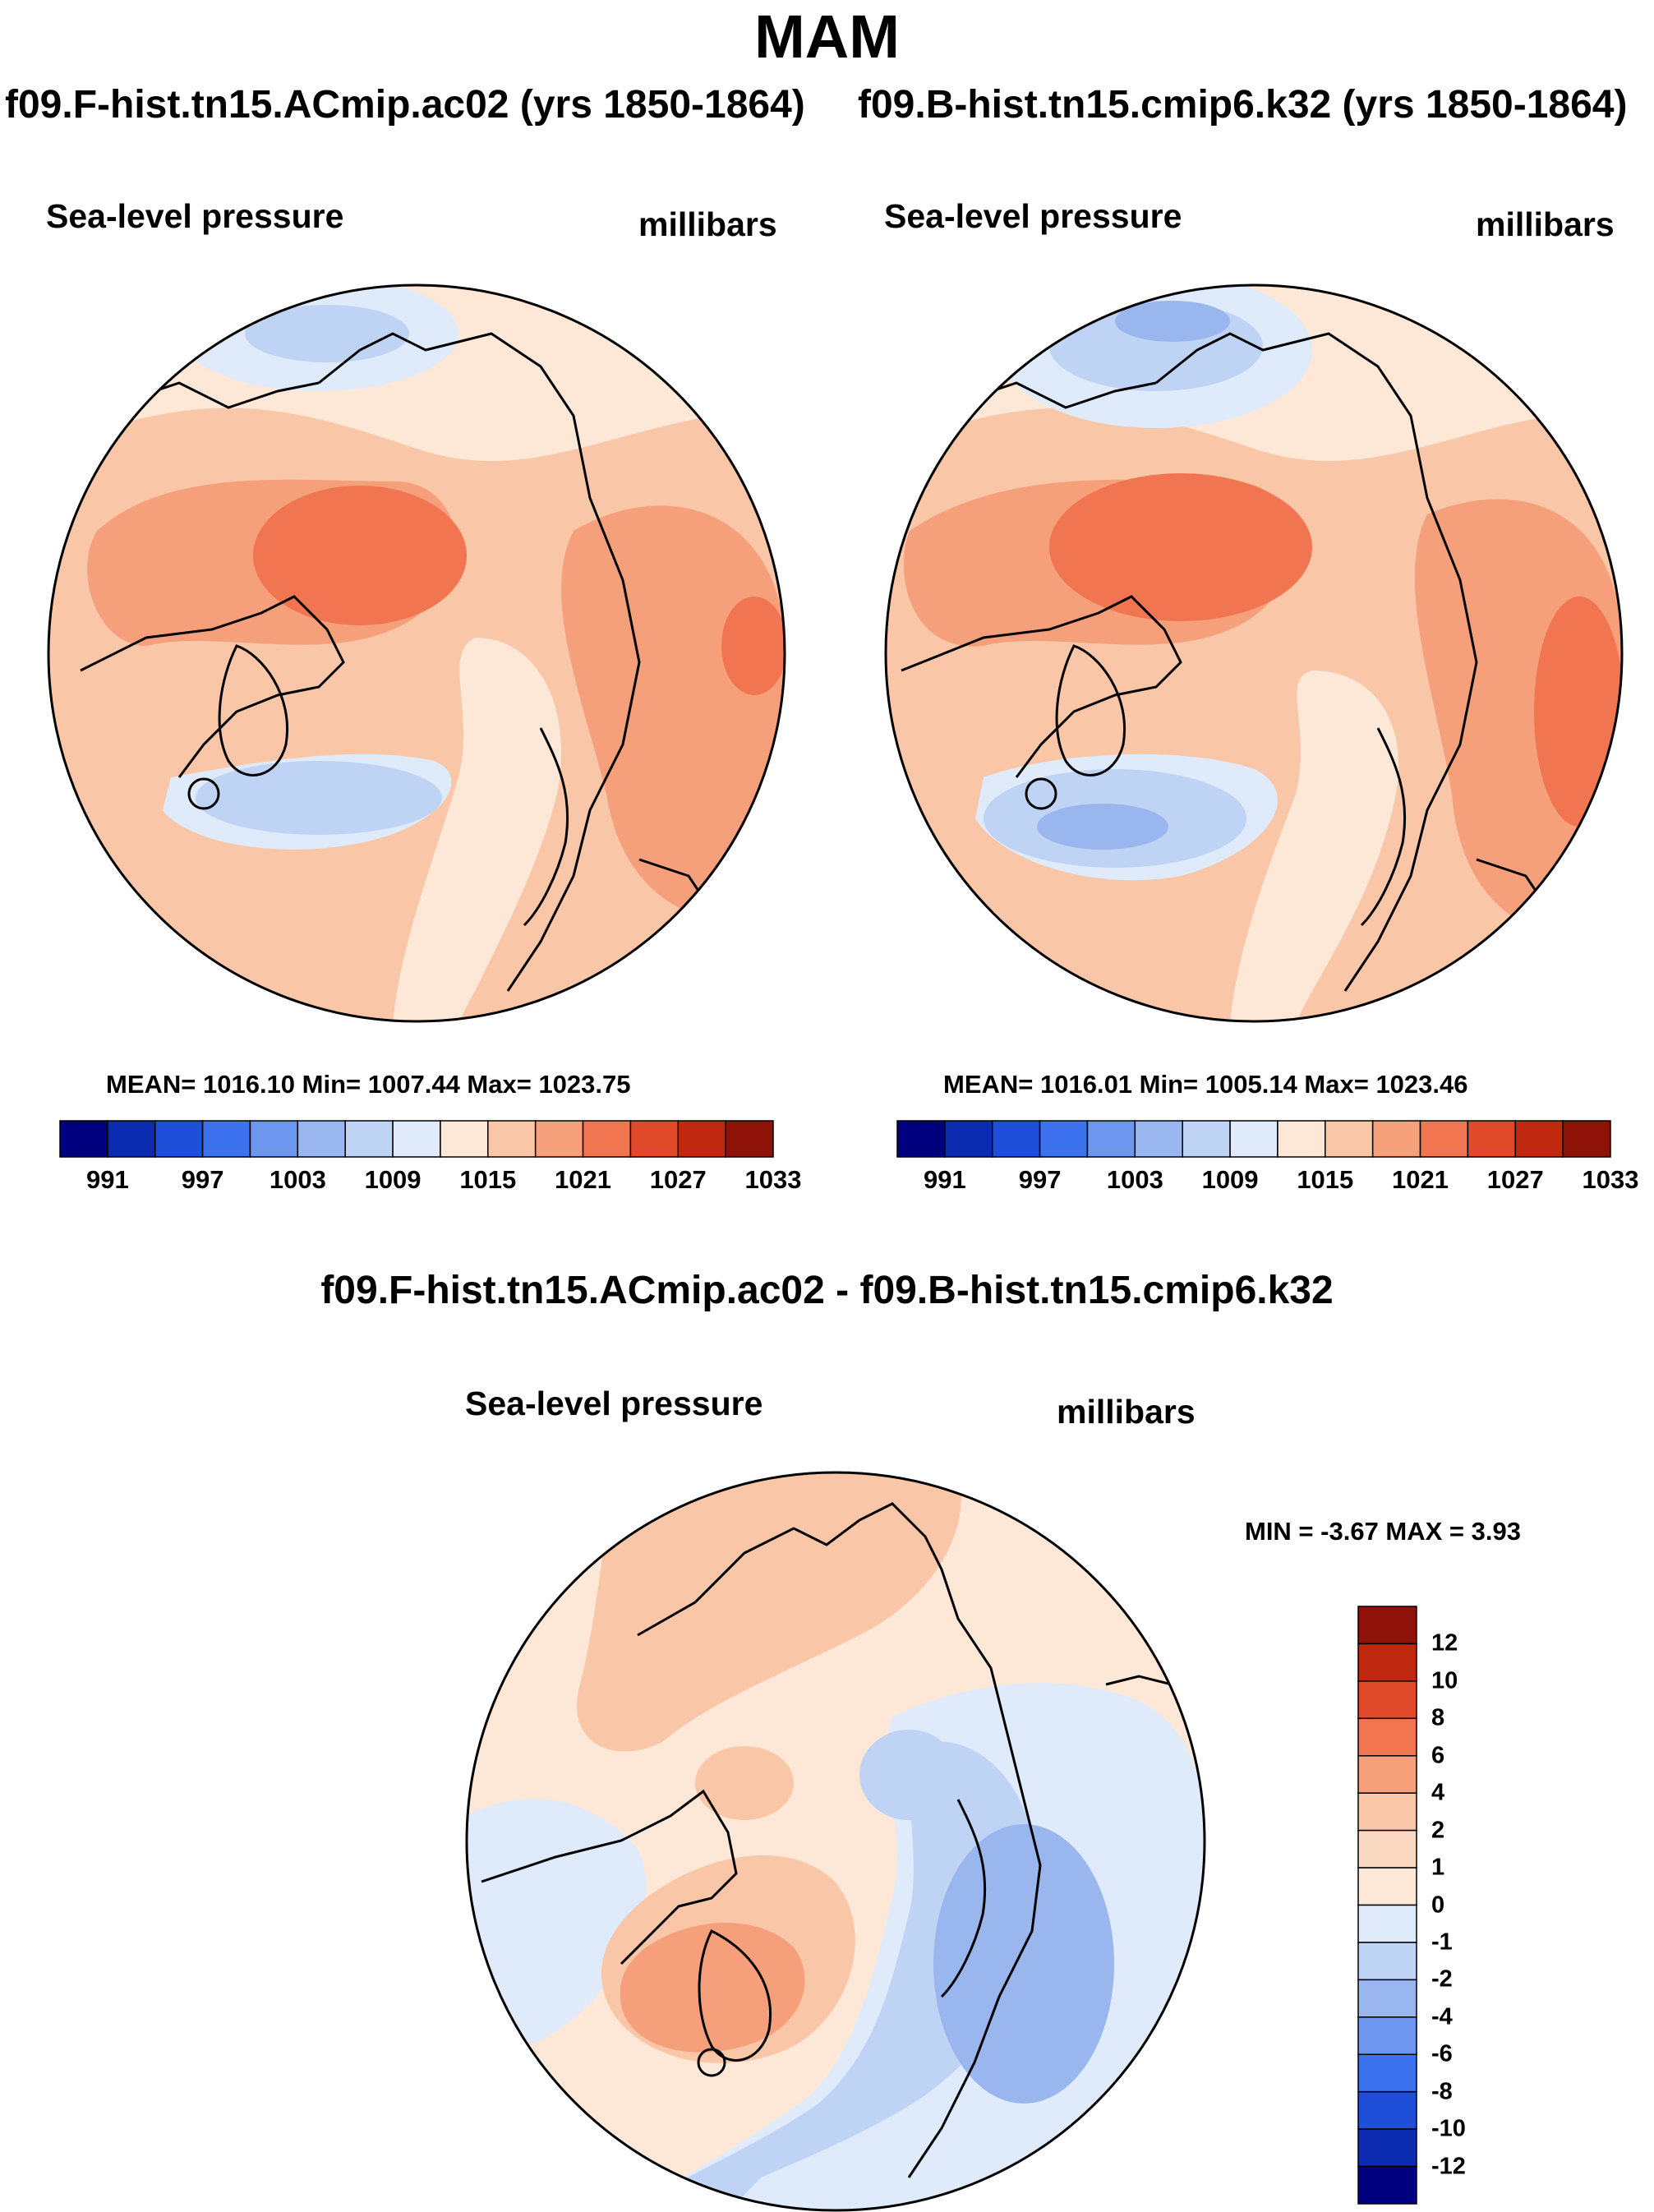  Describe the element at coordinates (477, 830) in the screenshot. I see `left-map-contour-land-mid` at that location.